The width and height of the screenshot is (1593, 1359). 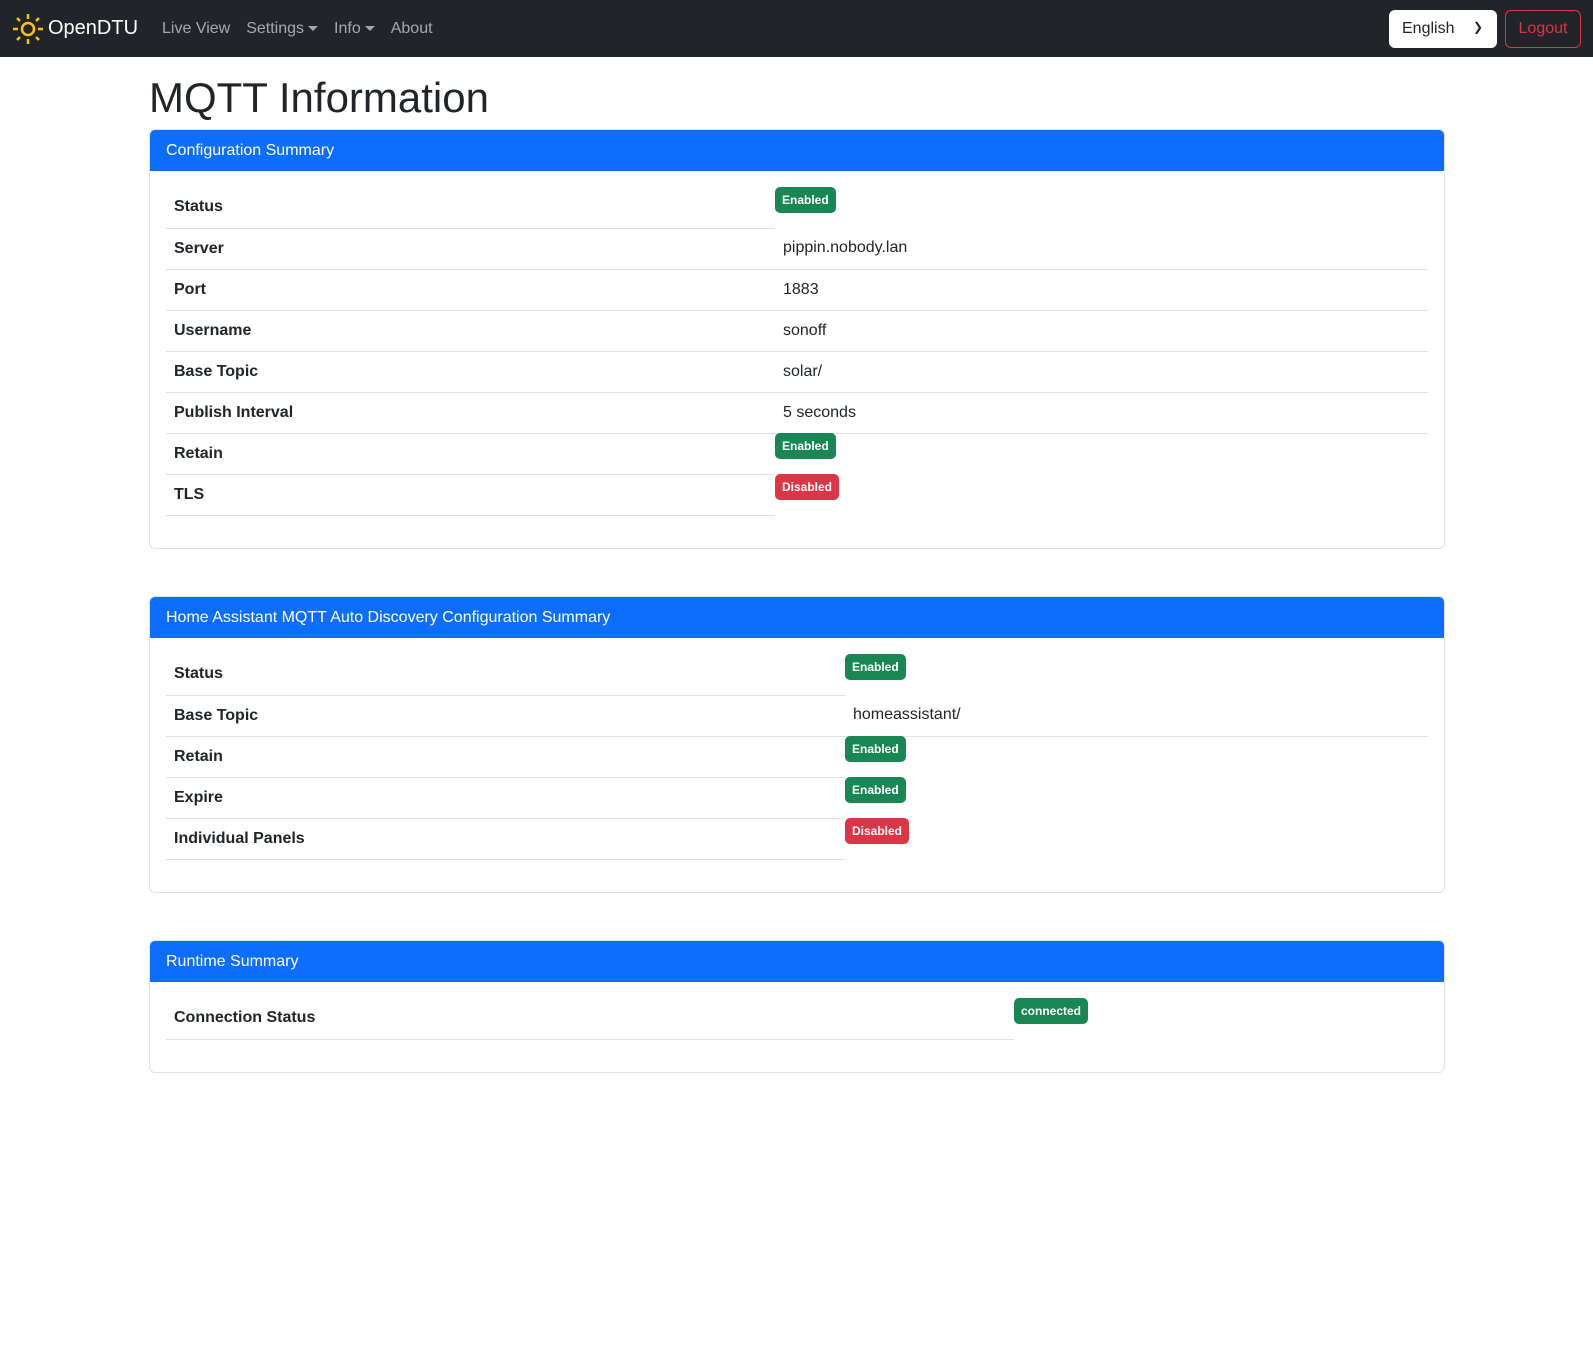 What do you see at coordinates (1101, 413) in the screenshot?
I see `row-value-cell: 5 seconds` at bounding box center [1101, 413].